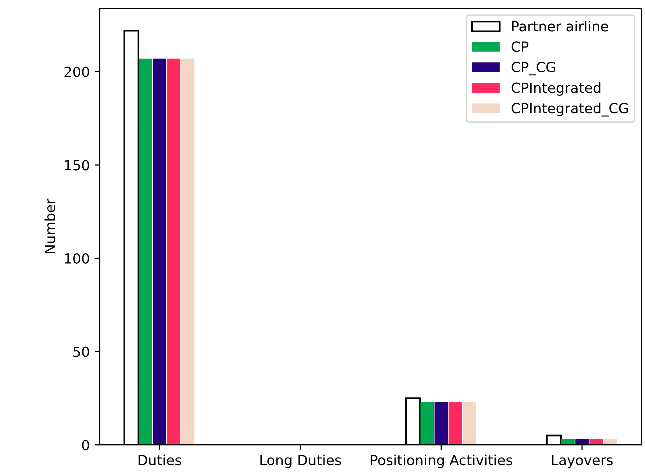 The image size is (645, 472). Describe the element at coordinates (77, 165) in the screenshot. I see `y-tick-label: 150` at that location.